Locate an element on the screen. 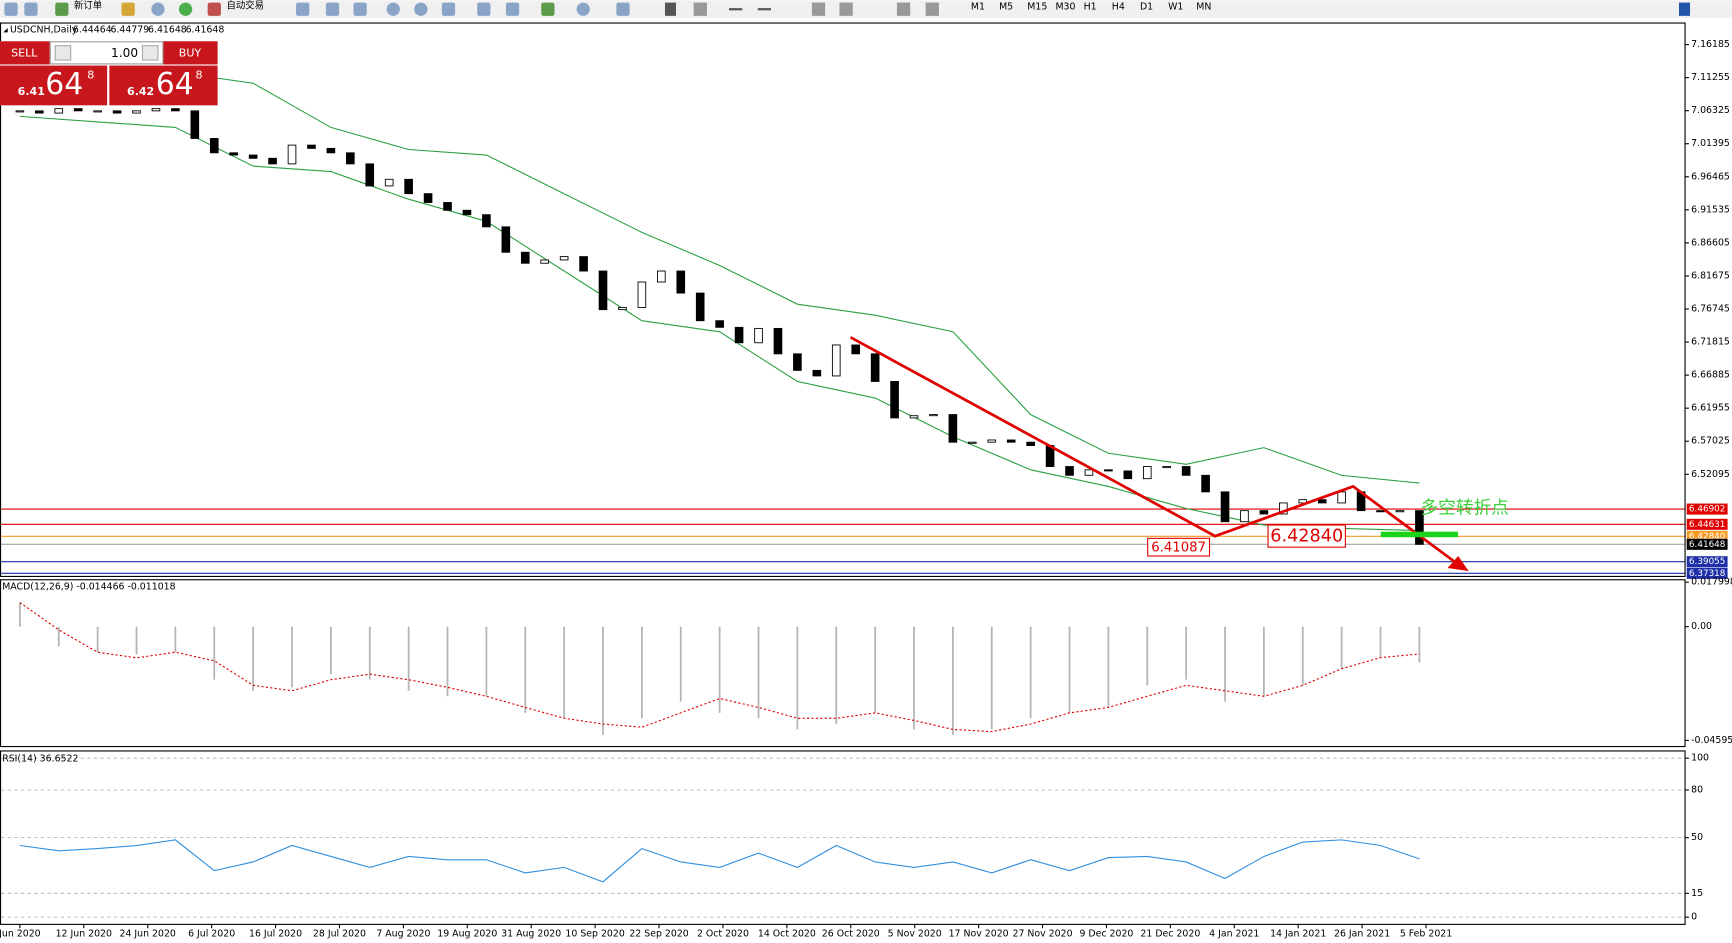  arrow-head is located at coordinates (1458, 563).